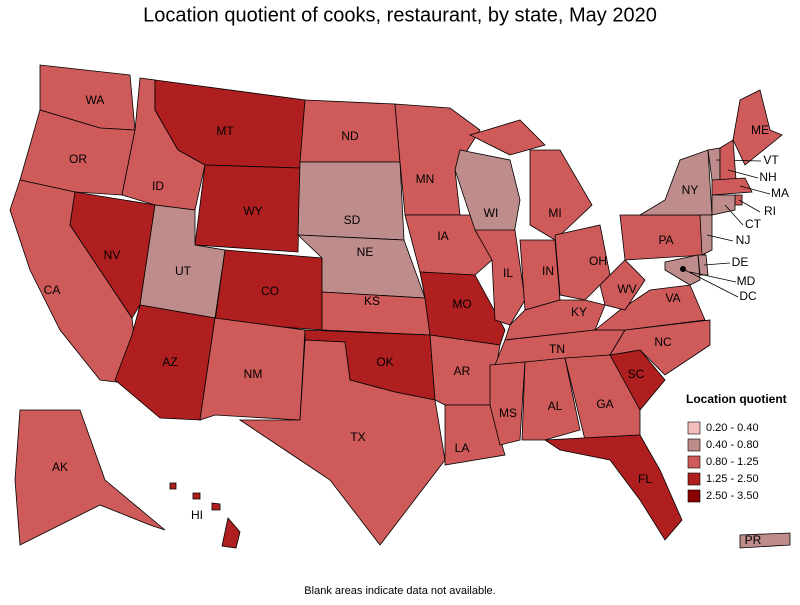  What do you see at coordinates (399, 591) in the screenshot?
I see `note: Blank areas indicate data not available.` at bounding box center [399, 591].